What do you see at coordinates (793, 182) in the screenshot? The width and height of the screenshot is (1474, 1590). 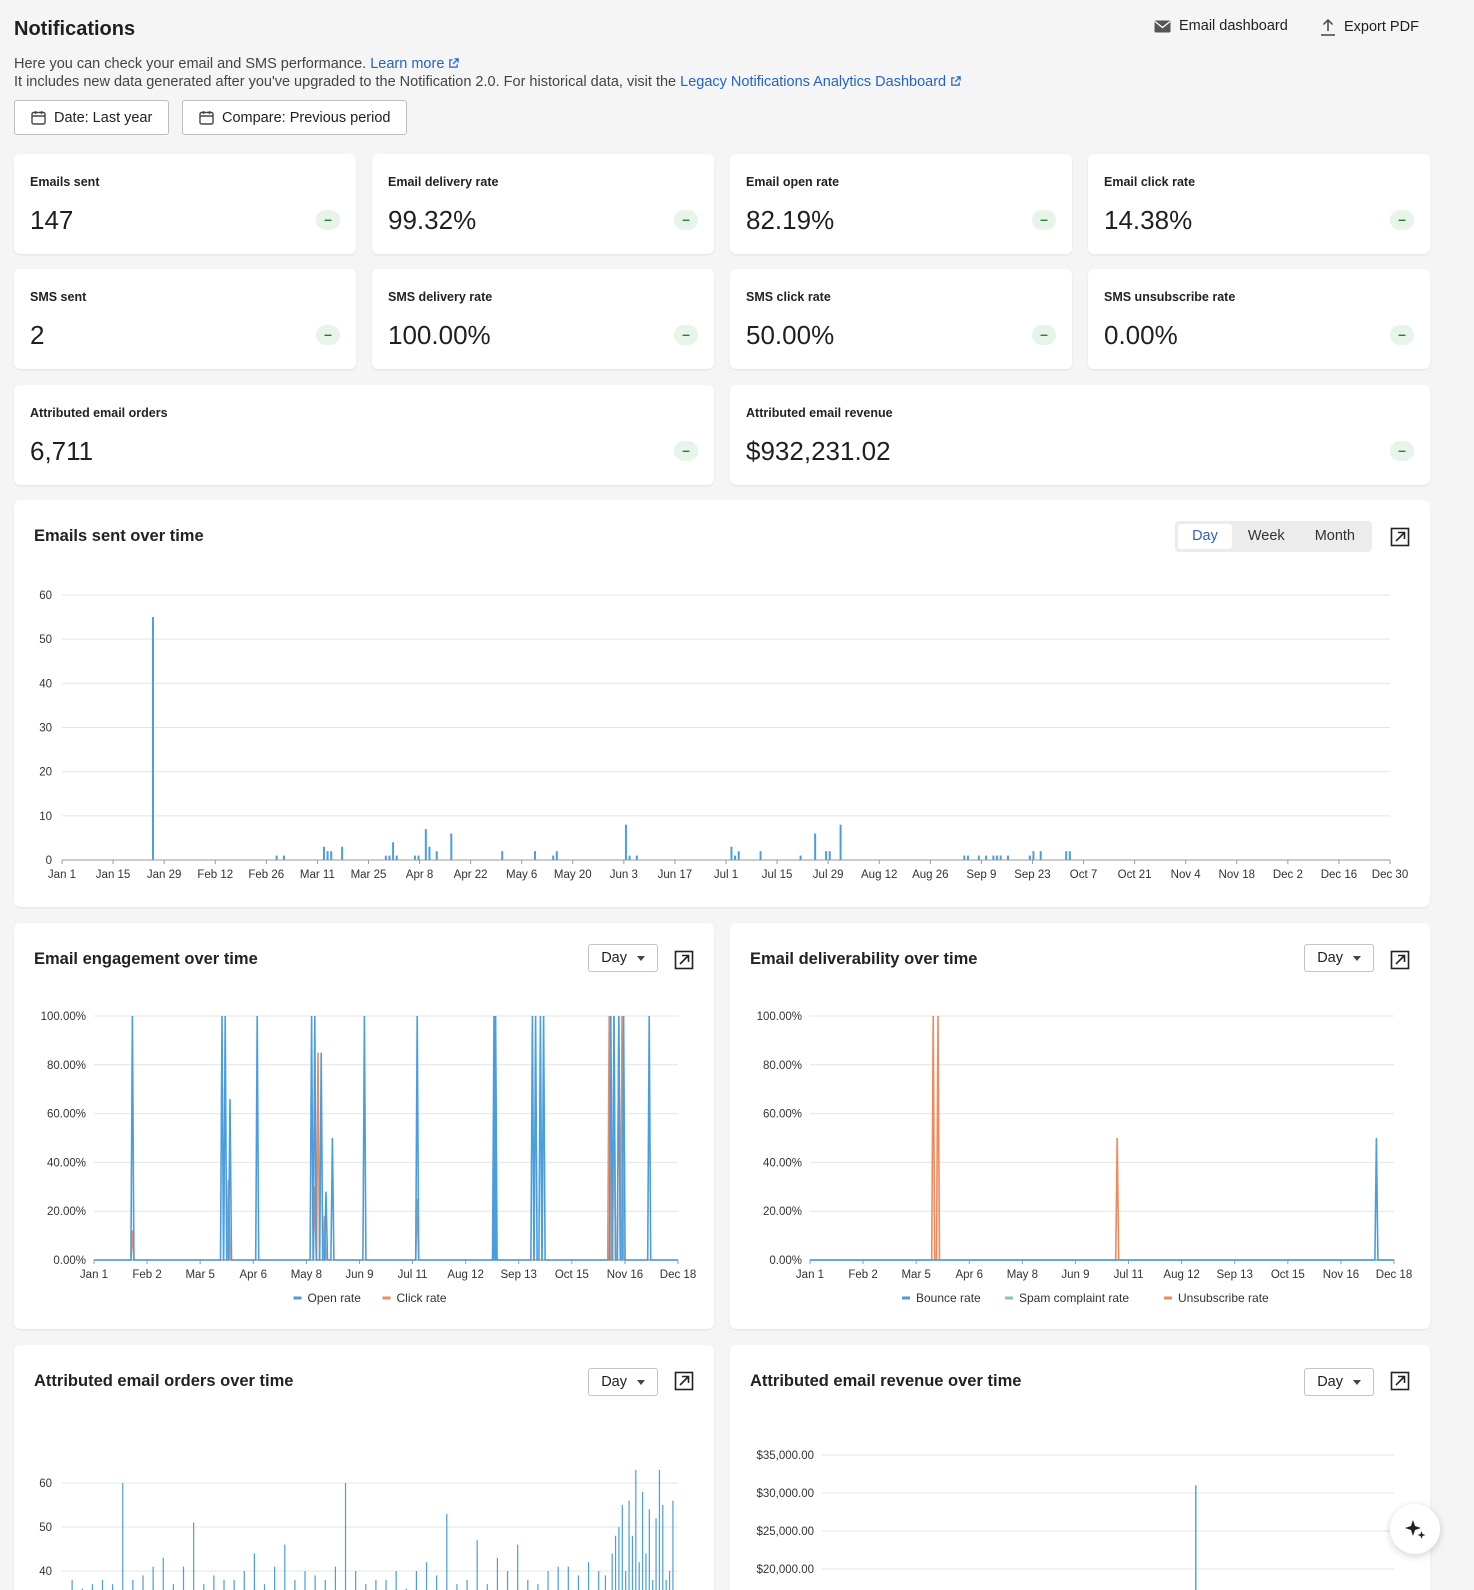 I see `kpi-label: Email open rate` at bounding box center [793, 182].